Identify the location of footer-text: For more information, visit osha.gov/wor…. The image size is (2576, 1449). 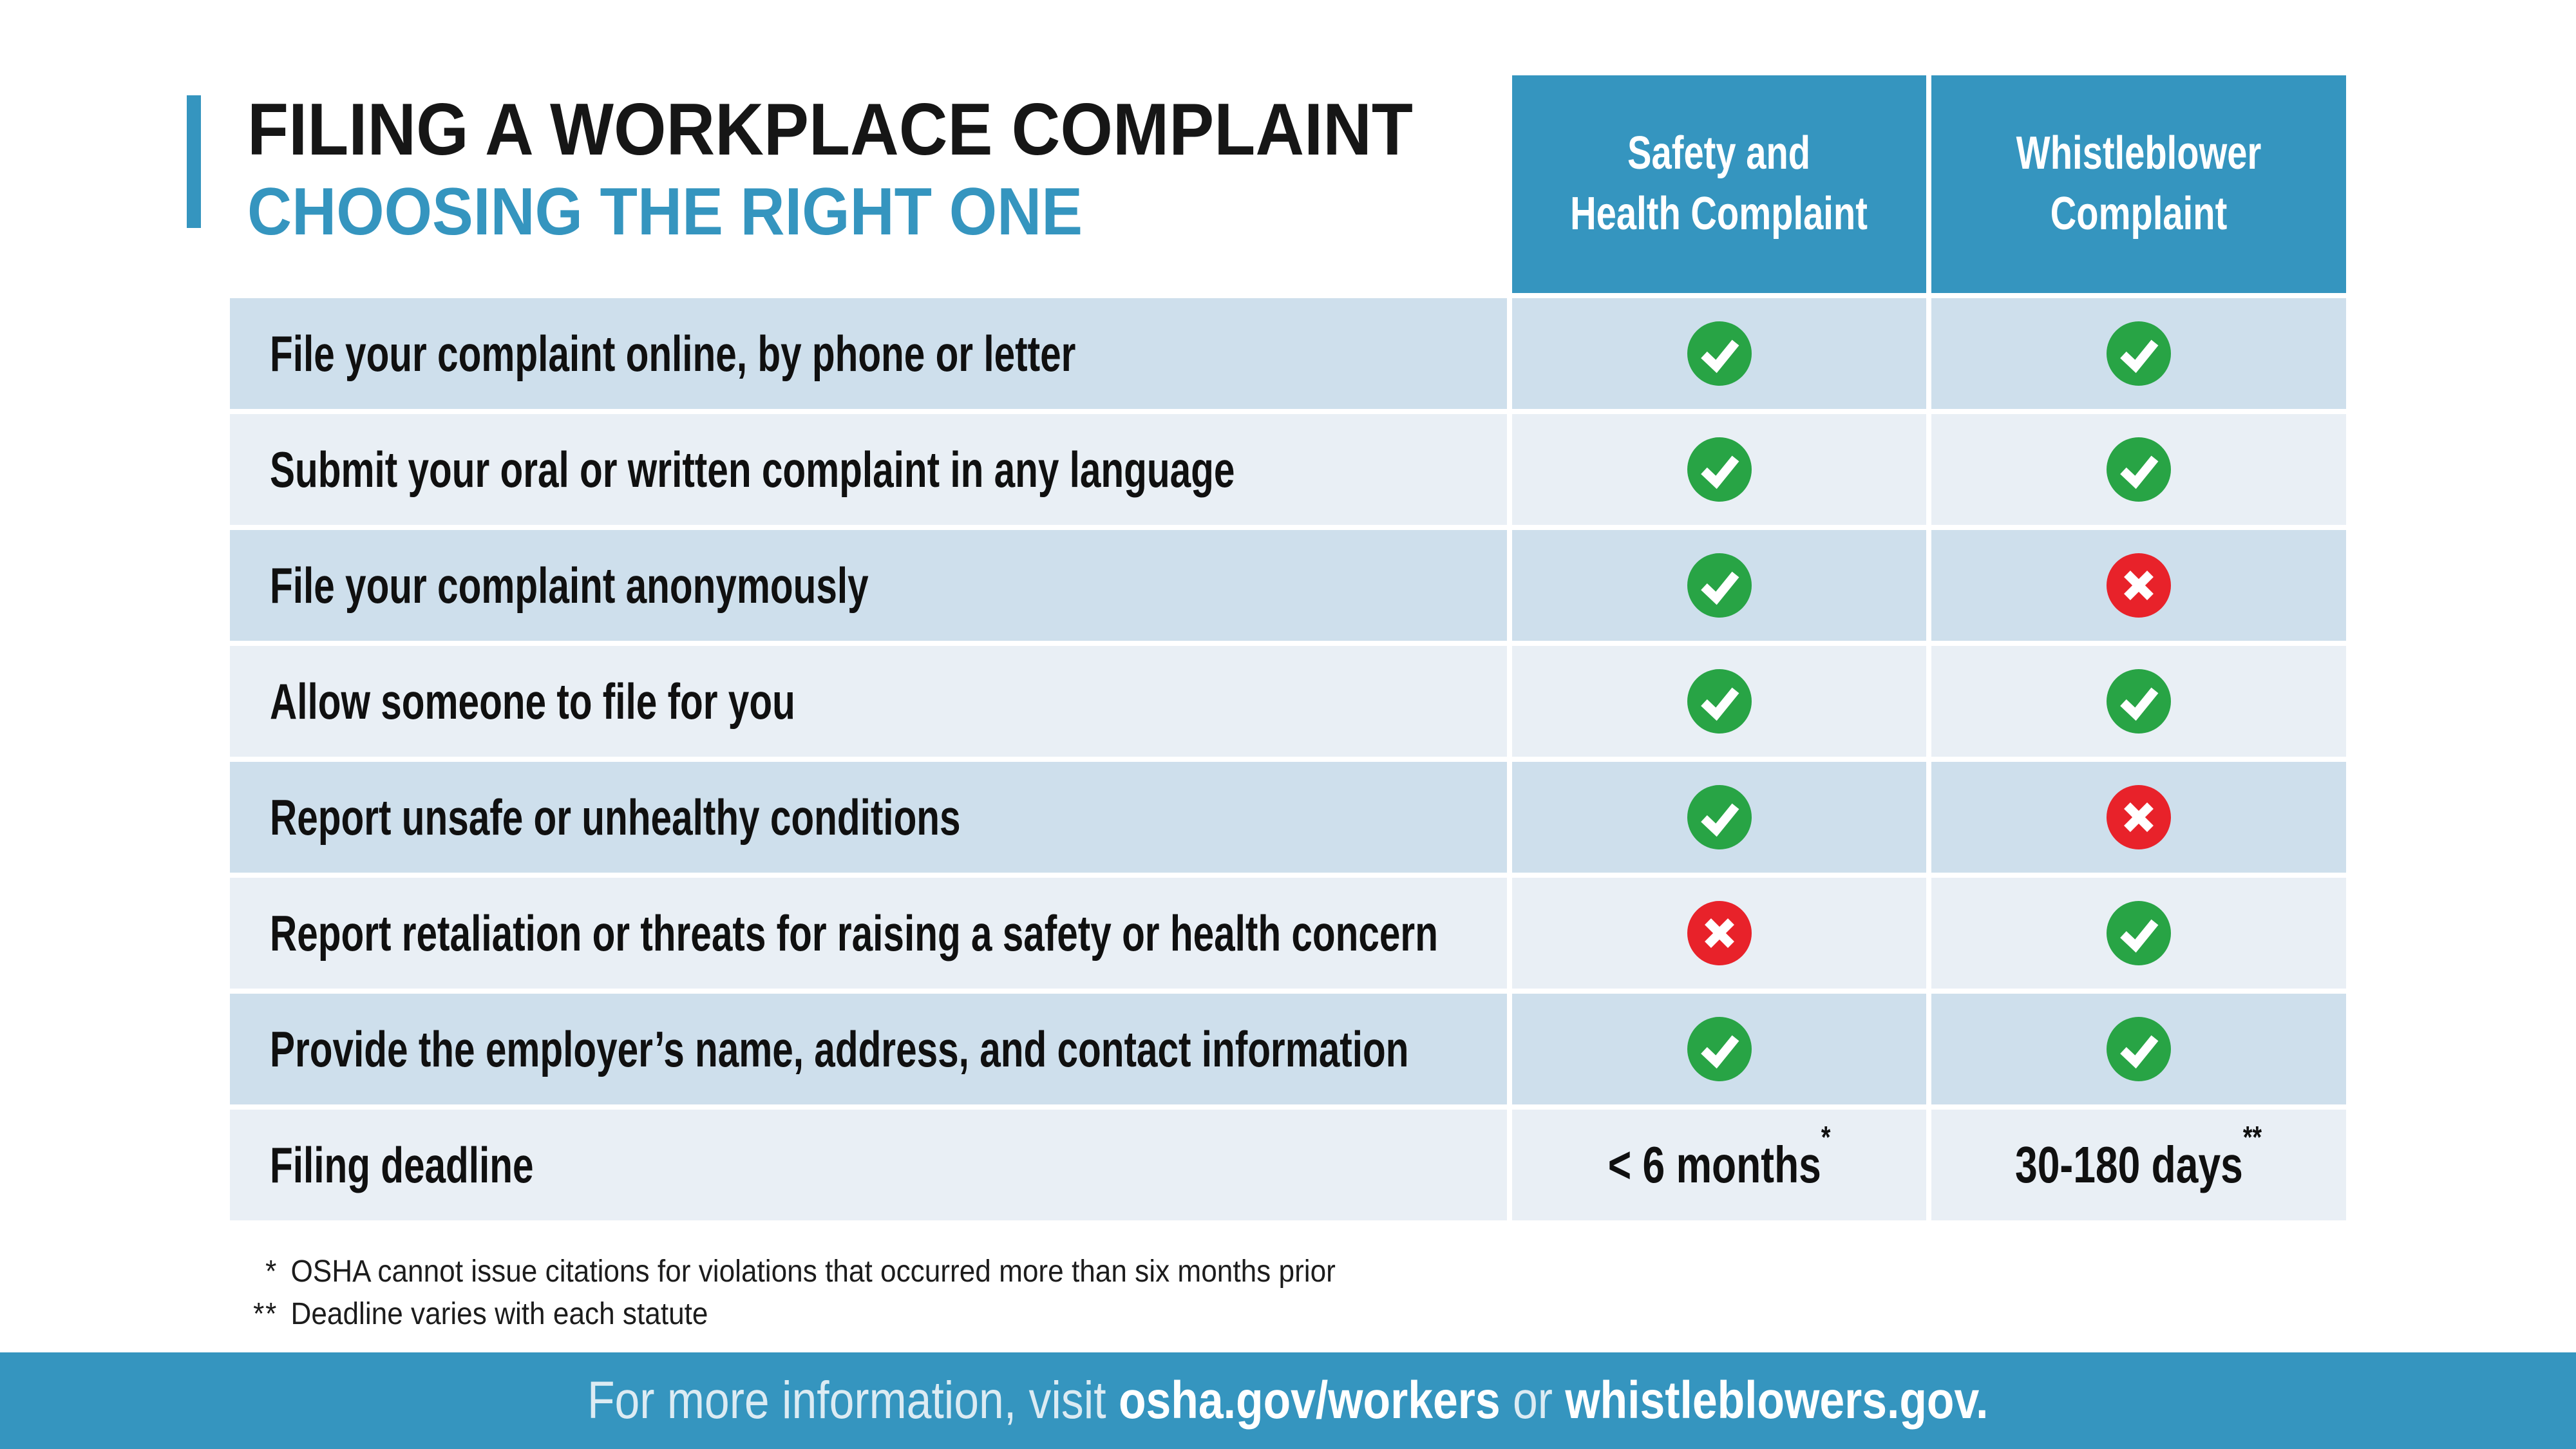
(1287, 1401).